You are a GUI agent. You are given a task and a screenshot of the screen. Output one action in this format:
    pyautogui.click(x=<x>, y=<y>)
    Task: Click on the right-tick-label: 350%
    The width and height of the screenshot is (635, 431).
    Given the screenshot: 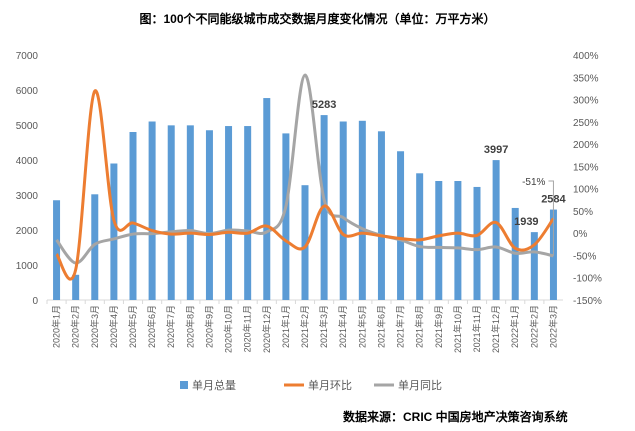 What is the action you would take?
    pyautogui.click(x=586, y=78)
    